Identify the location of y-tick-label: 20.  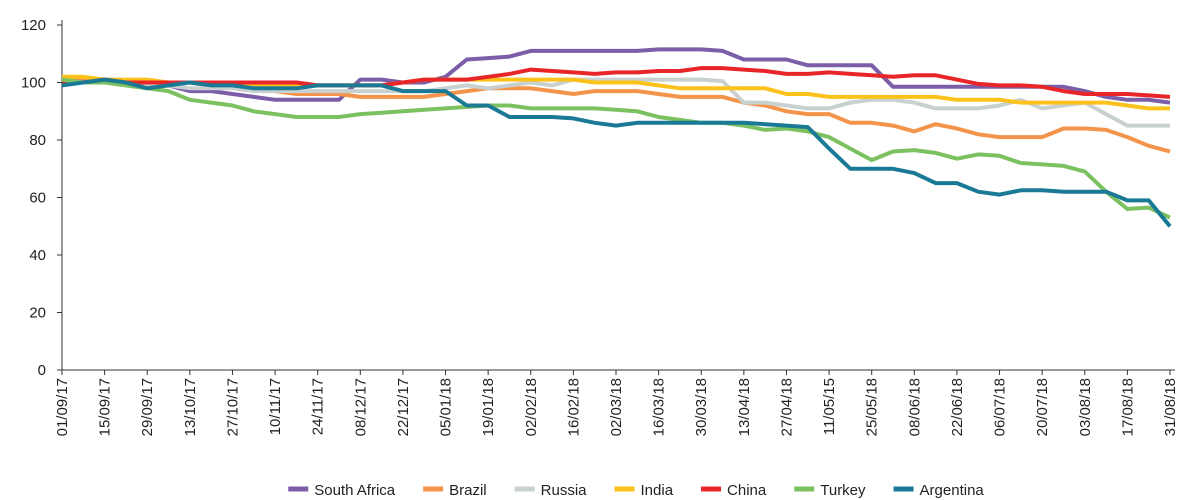
(37, 313).